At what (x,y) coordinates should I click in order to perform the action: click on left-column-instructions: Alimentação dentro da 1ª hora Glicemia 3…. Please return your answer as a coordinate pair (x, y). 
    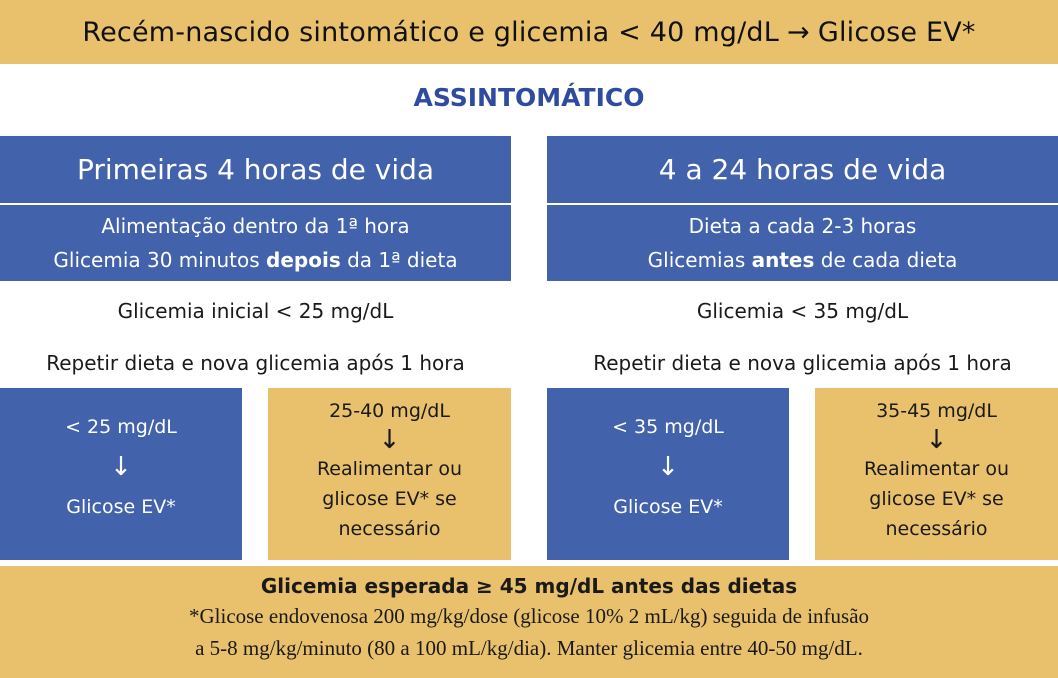
    Looking at the image, I should click on (255, 242).